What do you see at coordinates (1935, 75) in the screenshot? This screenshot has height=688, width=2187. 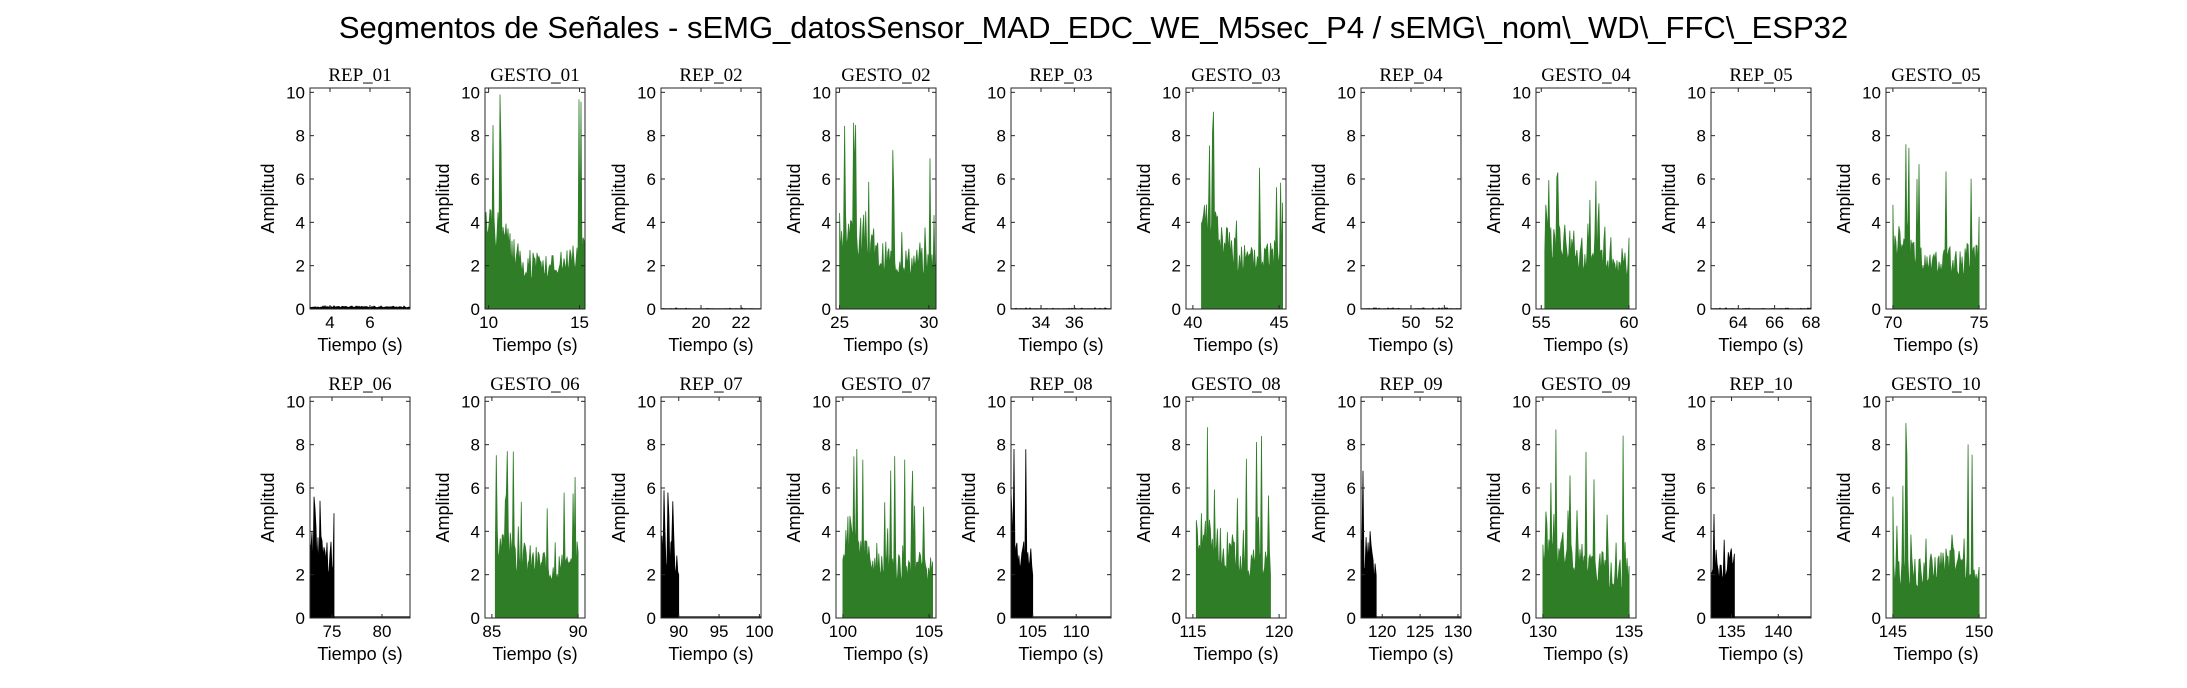 I see `panel-title: GESTO_05` at bounding box center [1935, 75].